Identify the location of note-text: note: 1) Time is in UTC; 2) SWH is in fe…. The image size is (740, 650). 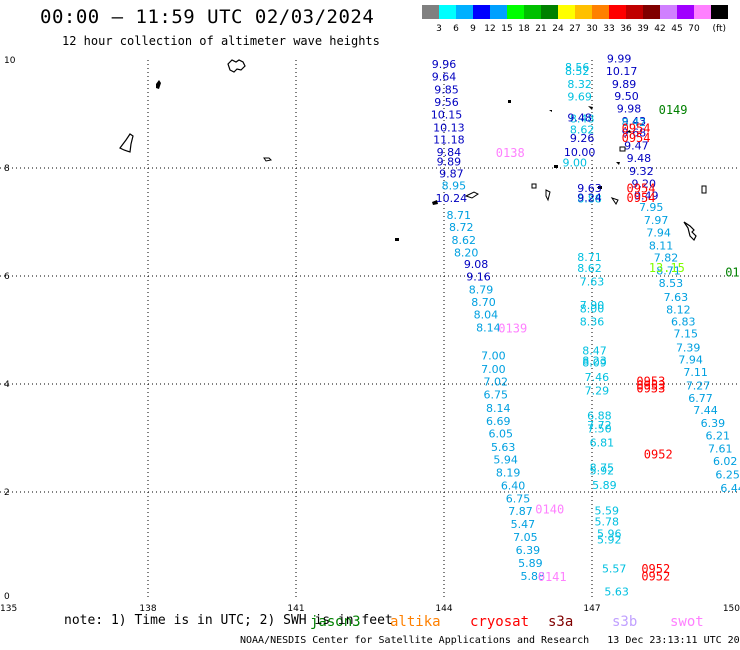
(228, 620).